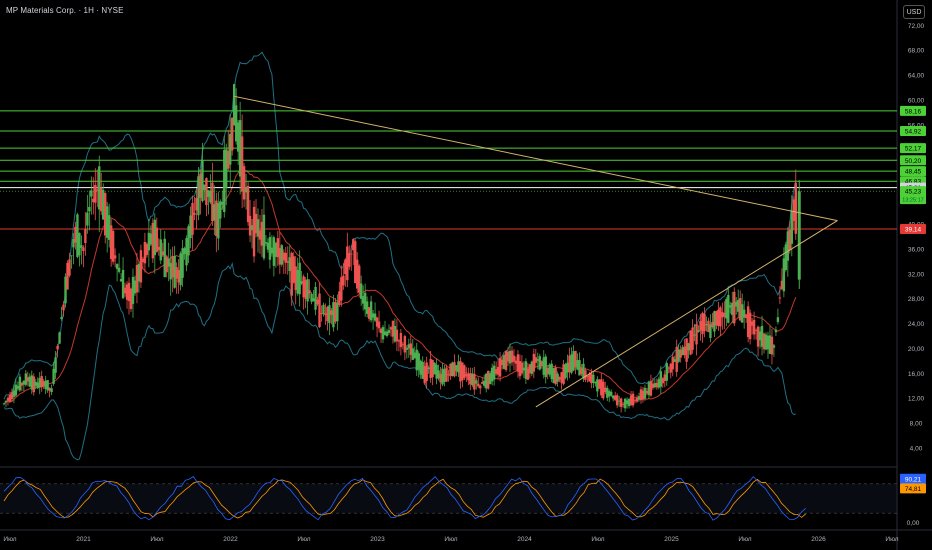  I want to click on stoch-zero-label: 0,00, so click(913, 523).